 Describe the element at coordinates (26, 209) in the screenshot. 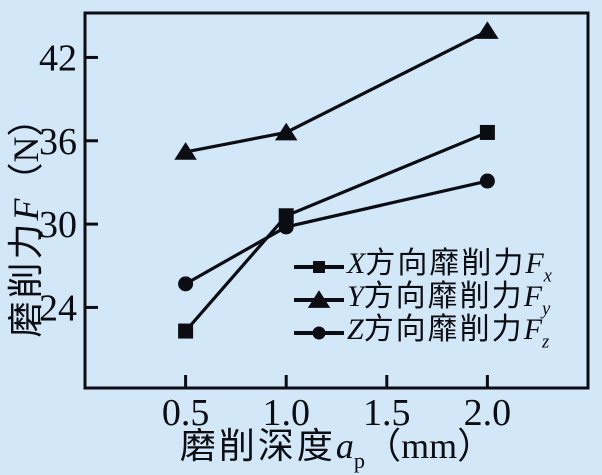

I see `y-axis-label-symbol: F` at that location.